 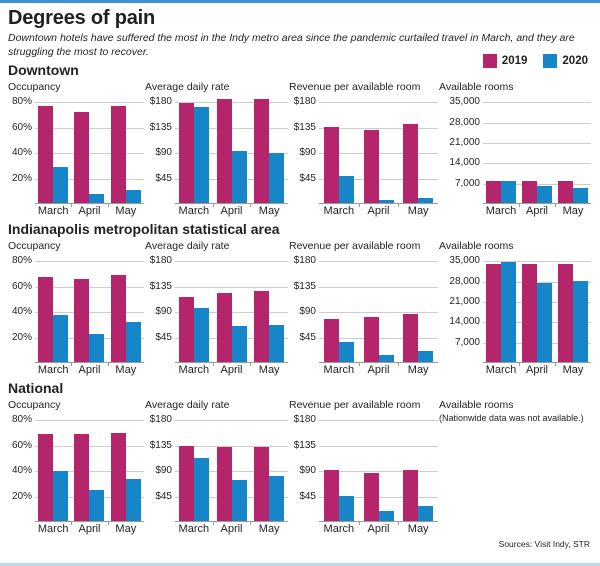 What do you see at coordinates (269, 149) in the screenshot?
I see `bar-group-may` at bounding box center [269, 149].